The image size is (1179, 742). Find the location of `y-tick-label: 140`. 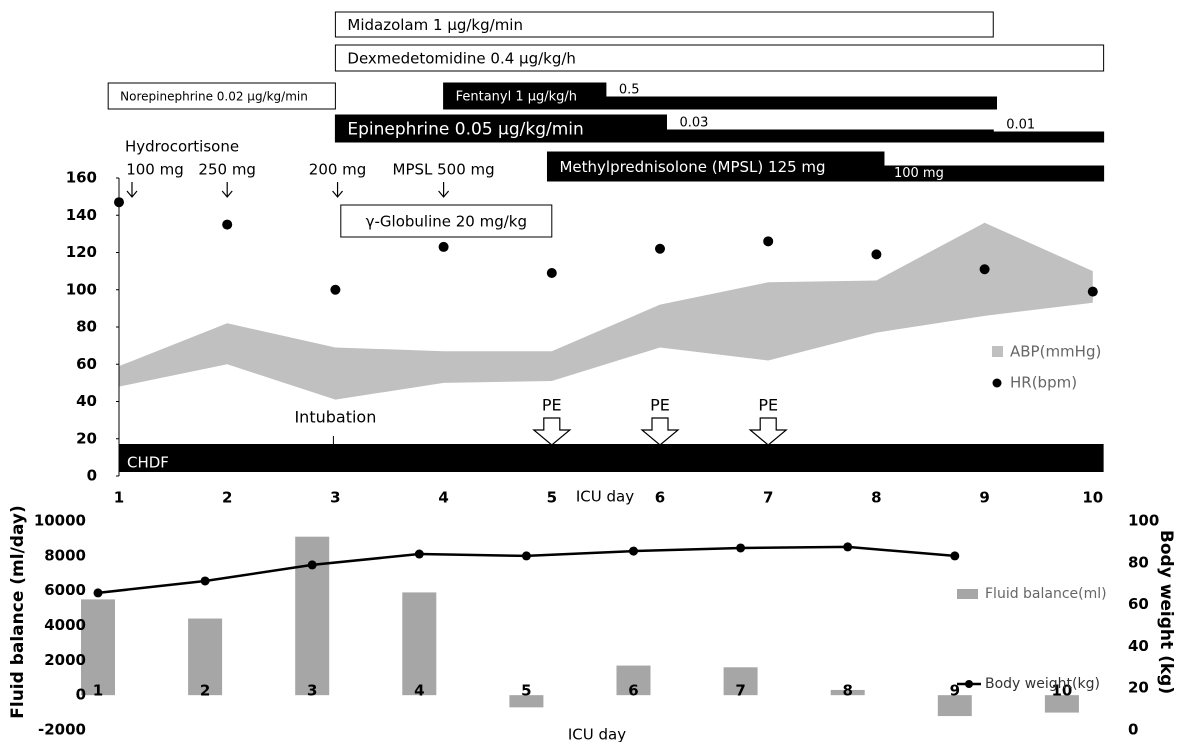

y-tick-label: 140 is located at coordinates (81, 215).